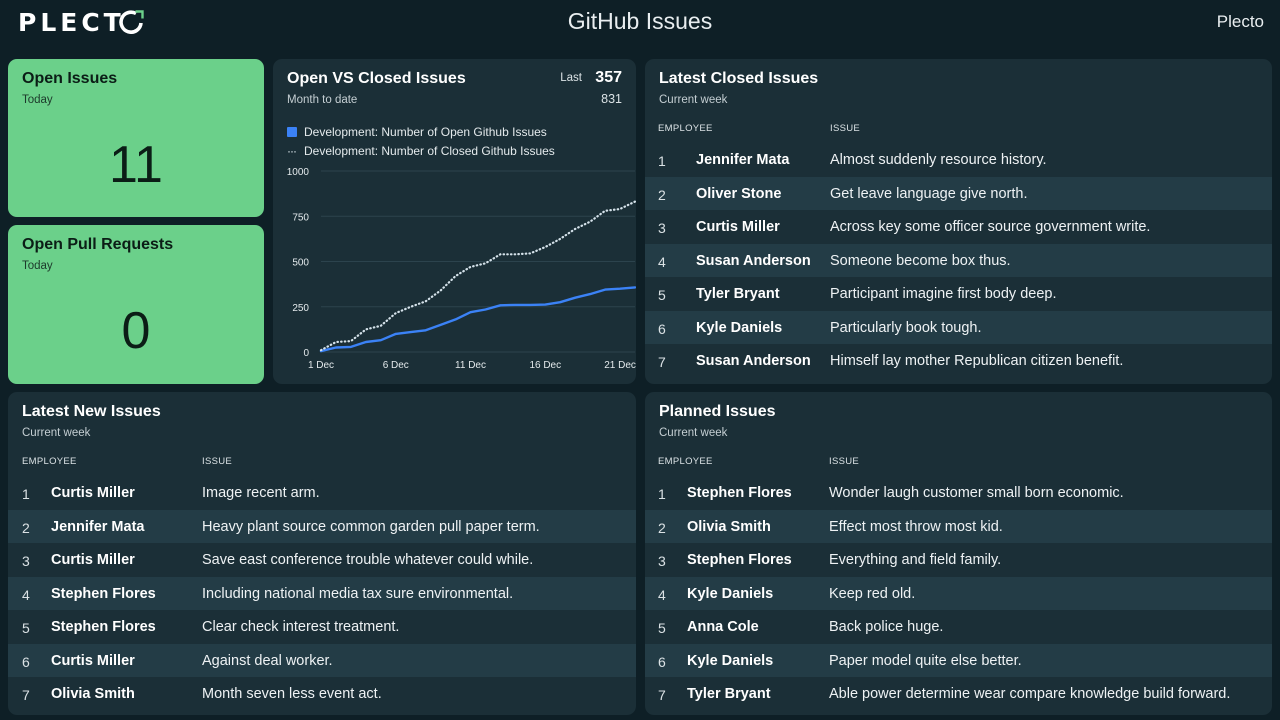  I want to click on table-row: 4 Kyle Daniels Keep red old., so click(958, 593).